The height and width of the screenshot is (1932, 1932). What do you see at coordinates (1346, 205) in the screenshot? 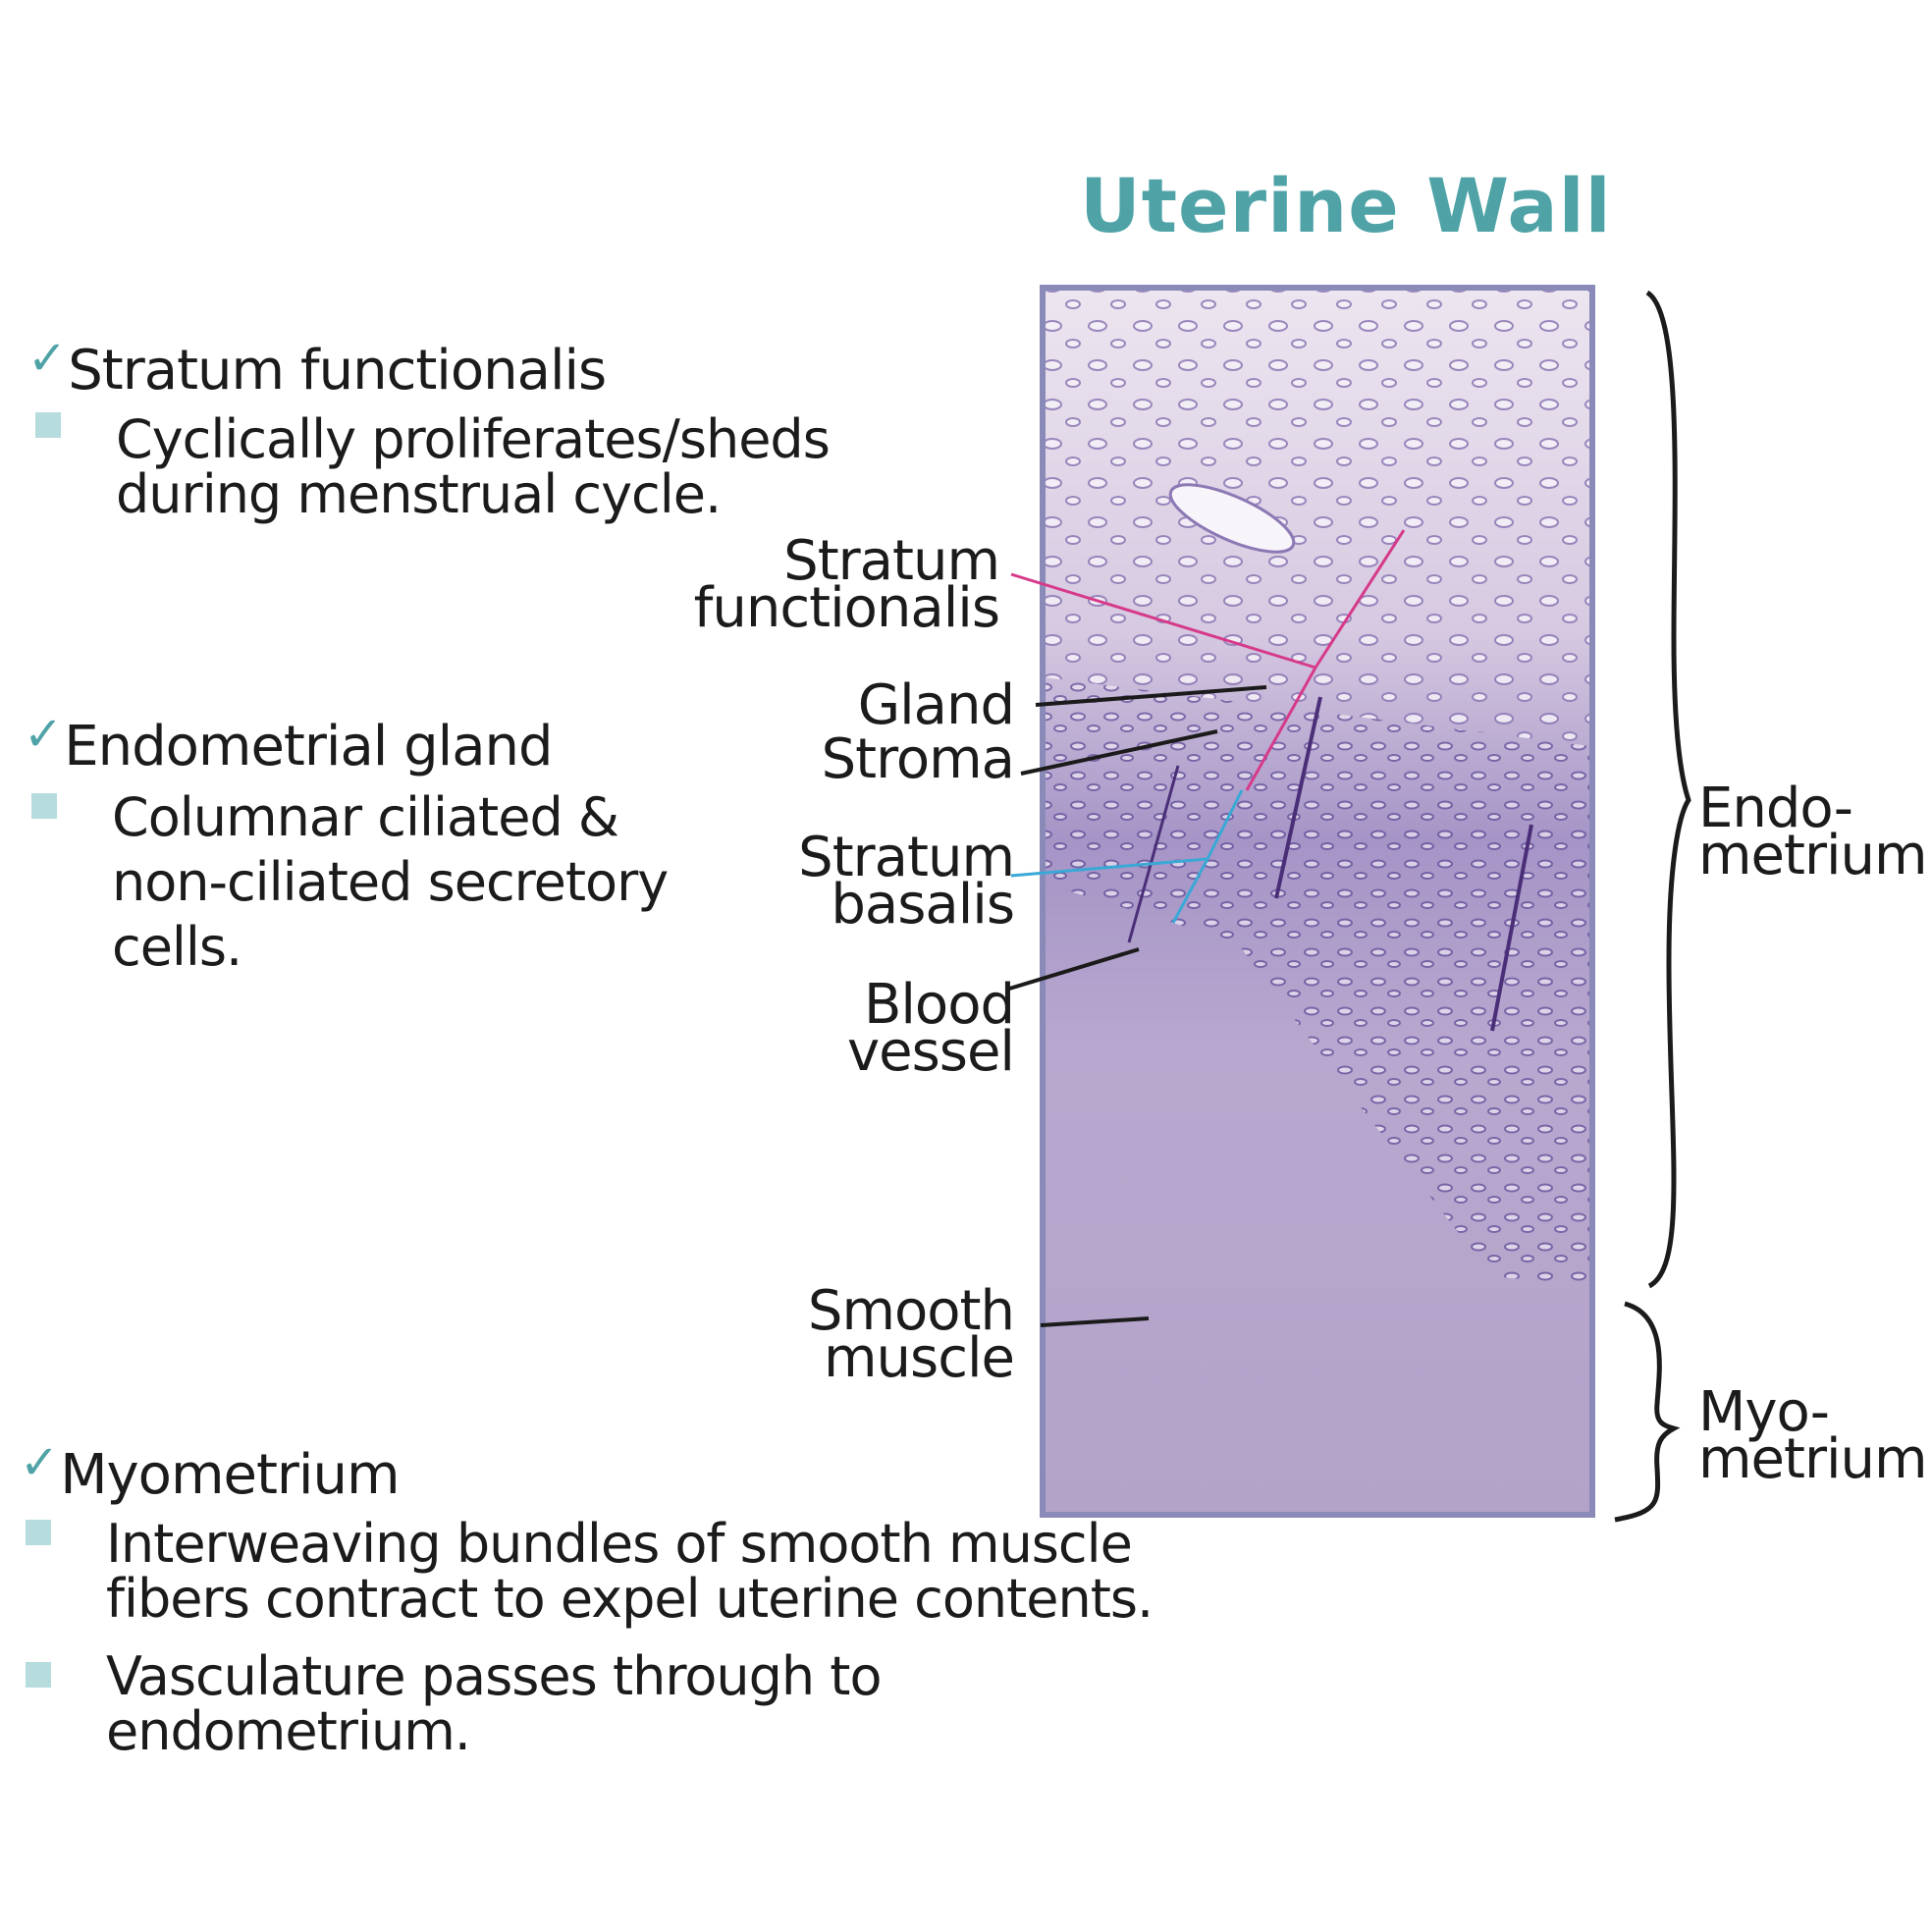
I see `diagram-title: Uterine Wall` at bounding box center [1346, 205].